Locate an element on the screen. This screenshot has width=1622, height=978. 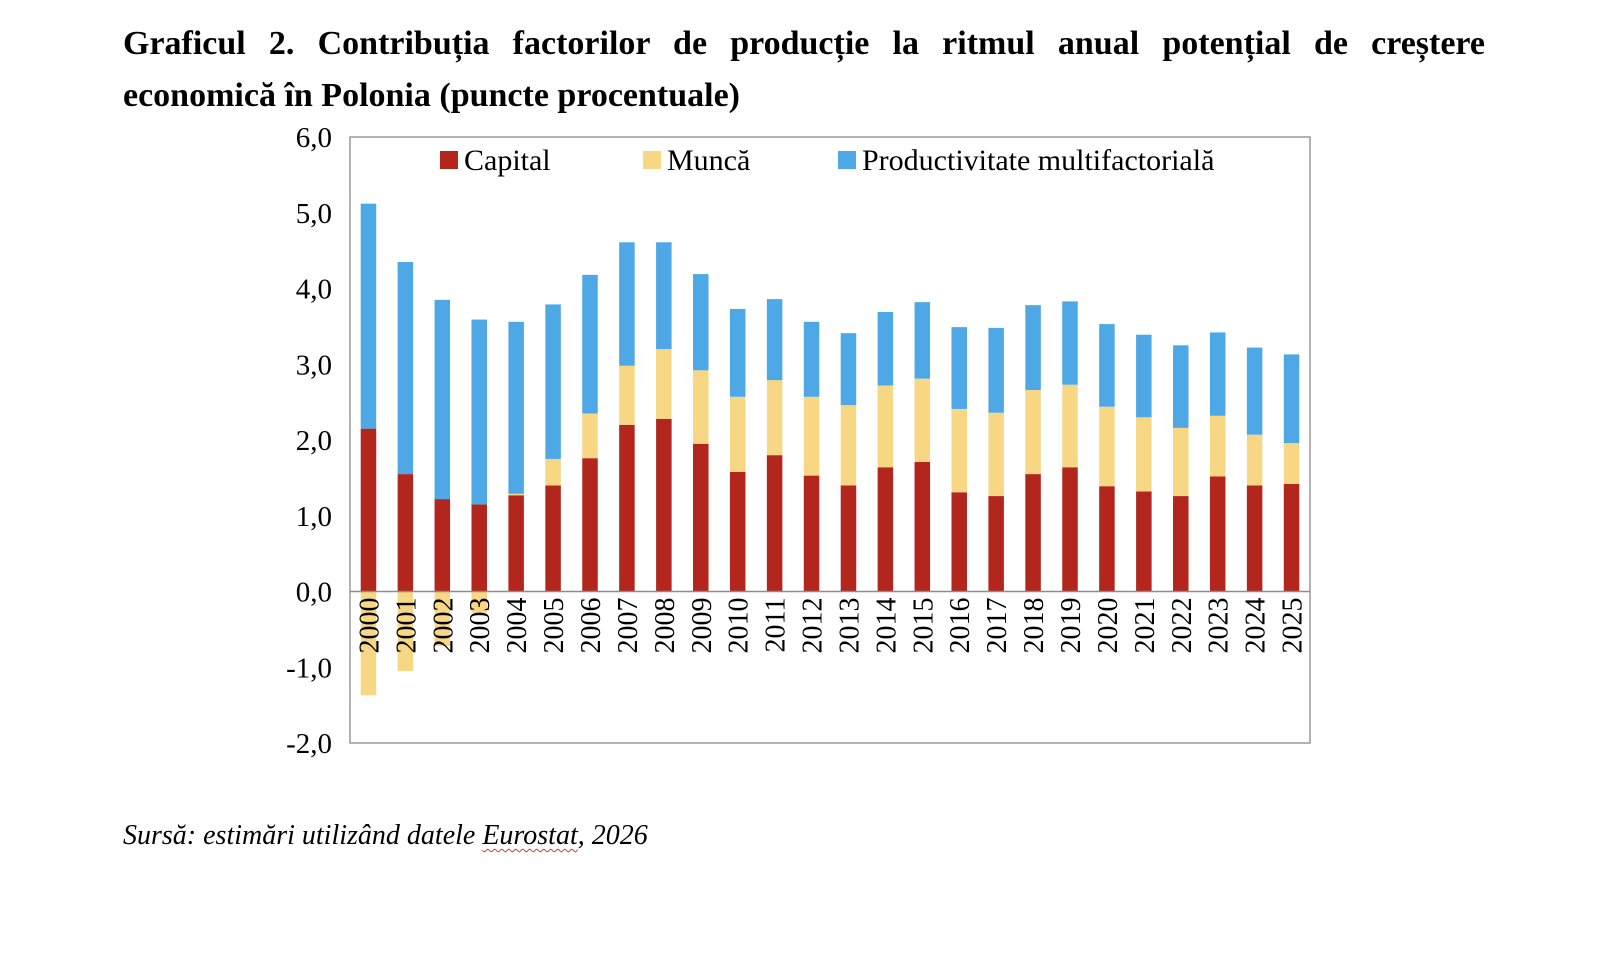
x-tick-label: 2014 is located at coordinates (886, 626).